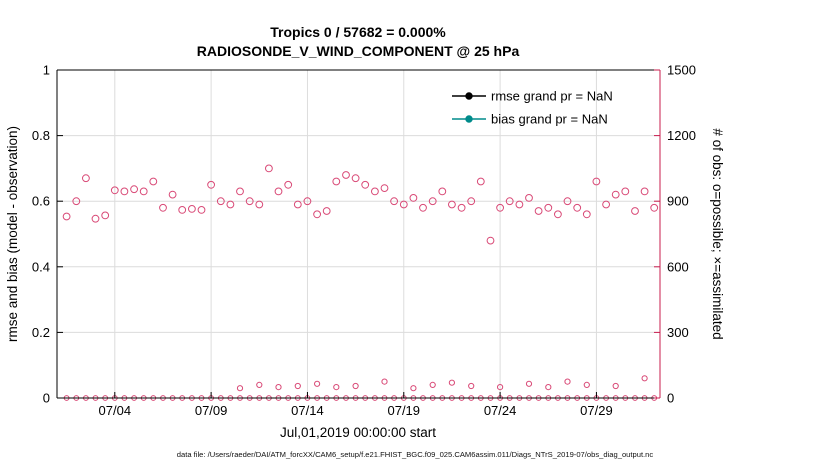 The image size is (830, 470). What do you see at coordinates (307, 410) in the screenshot?
I see `x-tick-label: 07/14` at bounding box center [307, 410].